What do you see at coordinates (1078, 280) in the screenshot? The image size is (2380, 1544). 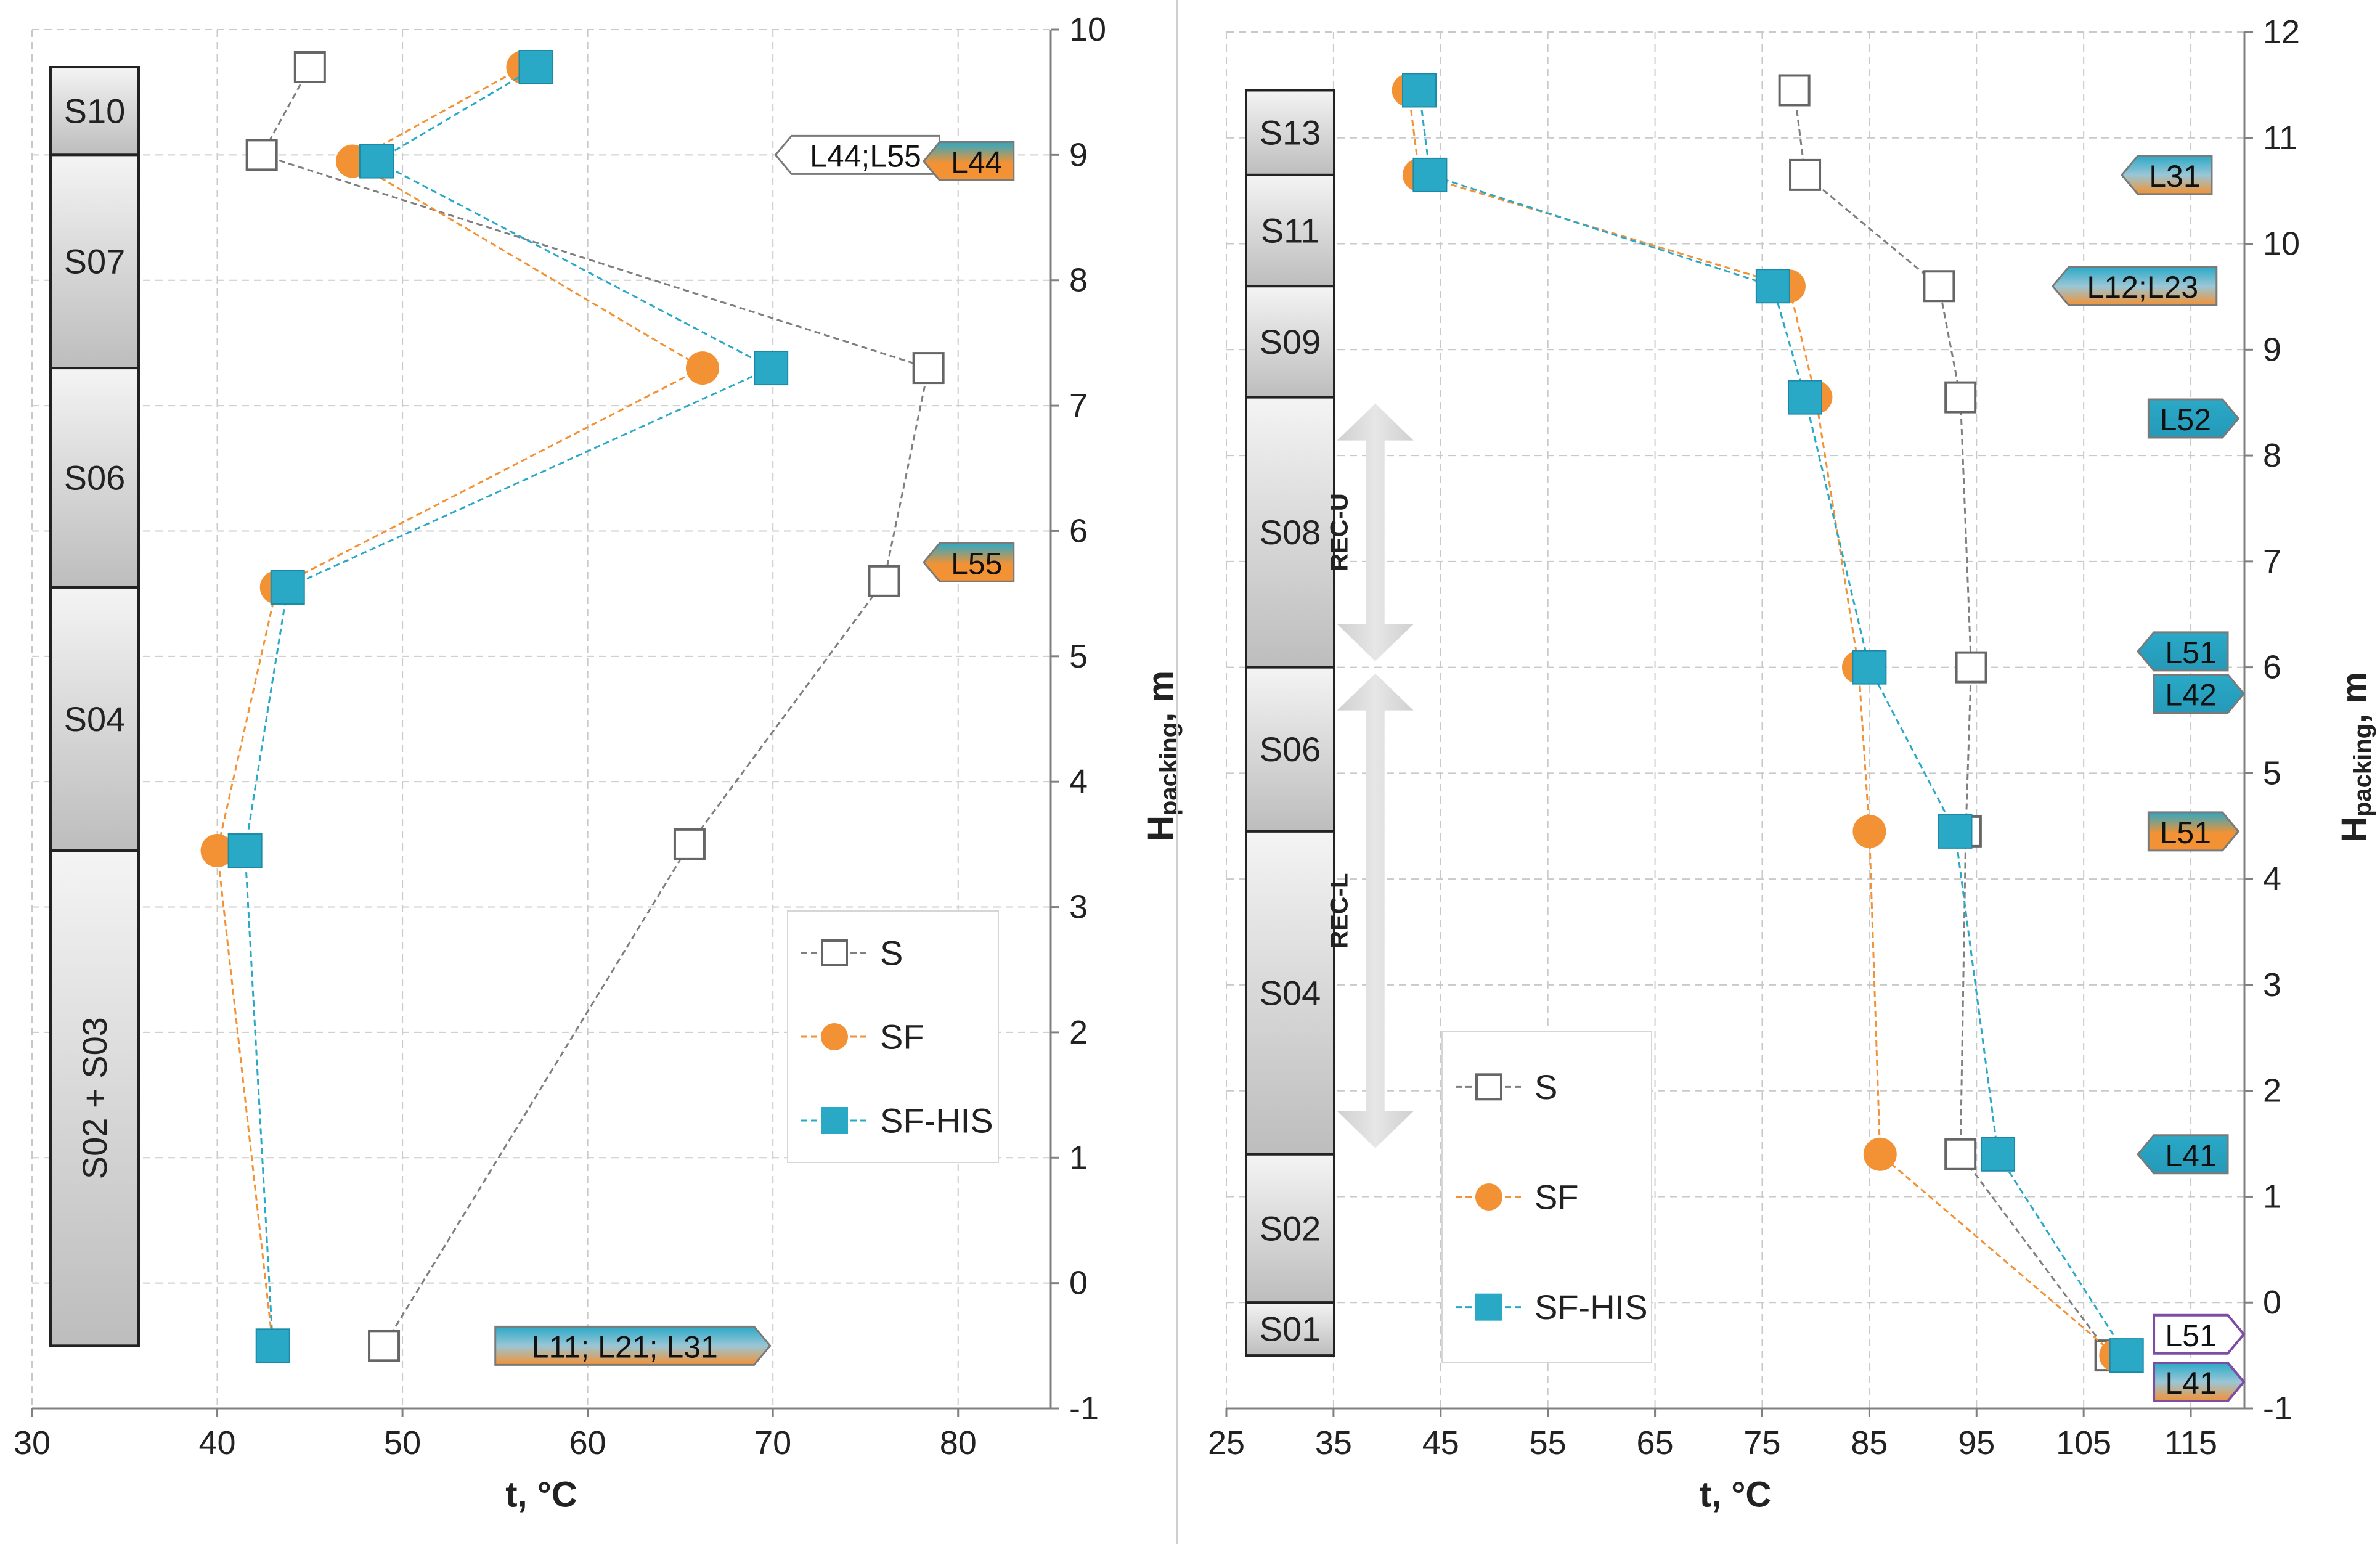 I see `y-tick-label: 8` at bounding box center [1078, 280].